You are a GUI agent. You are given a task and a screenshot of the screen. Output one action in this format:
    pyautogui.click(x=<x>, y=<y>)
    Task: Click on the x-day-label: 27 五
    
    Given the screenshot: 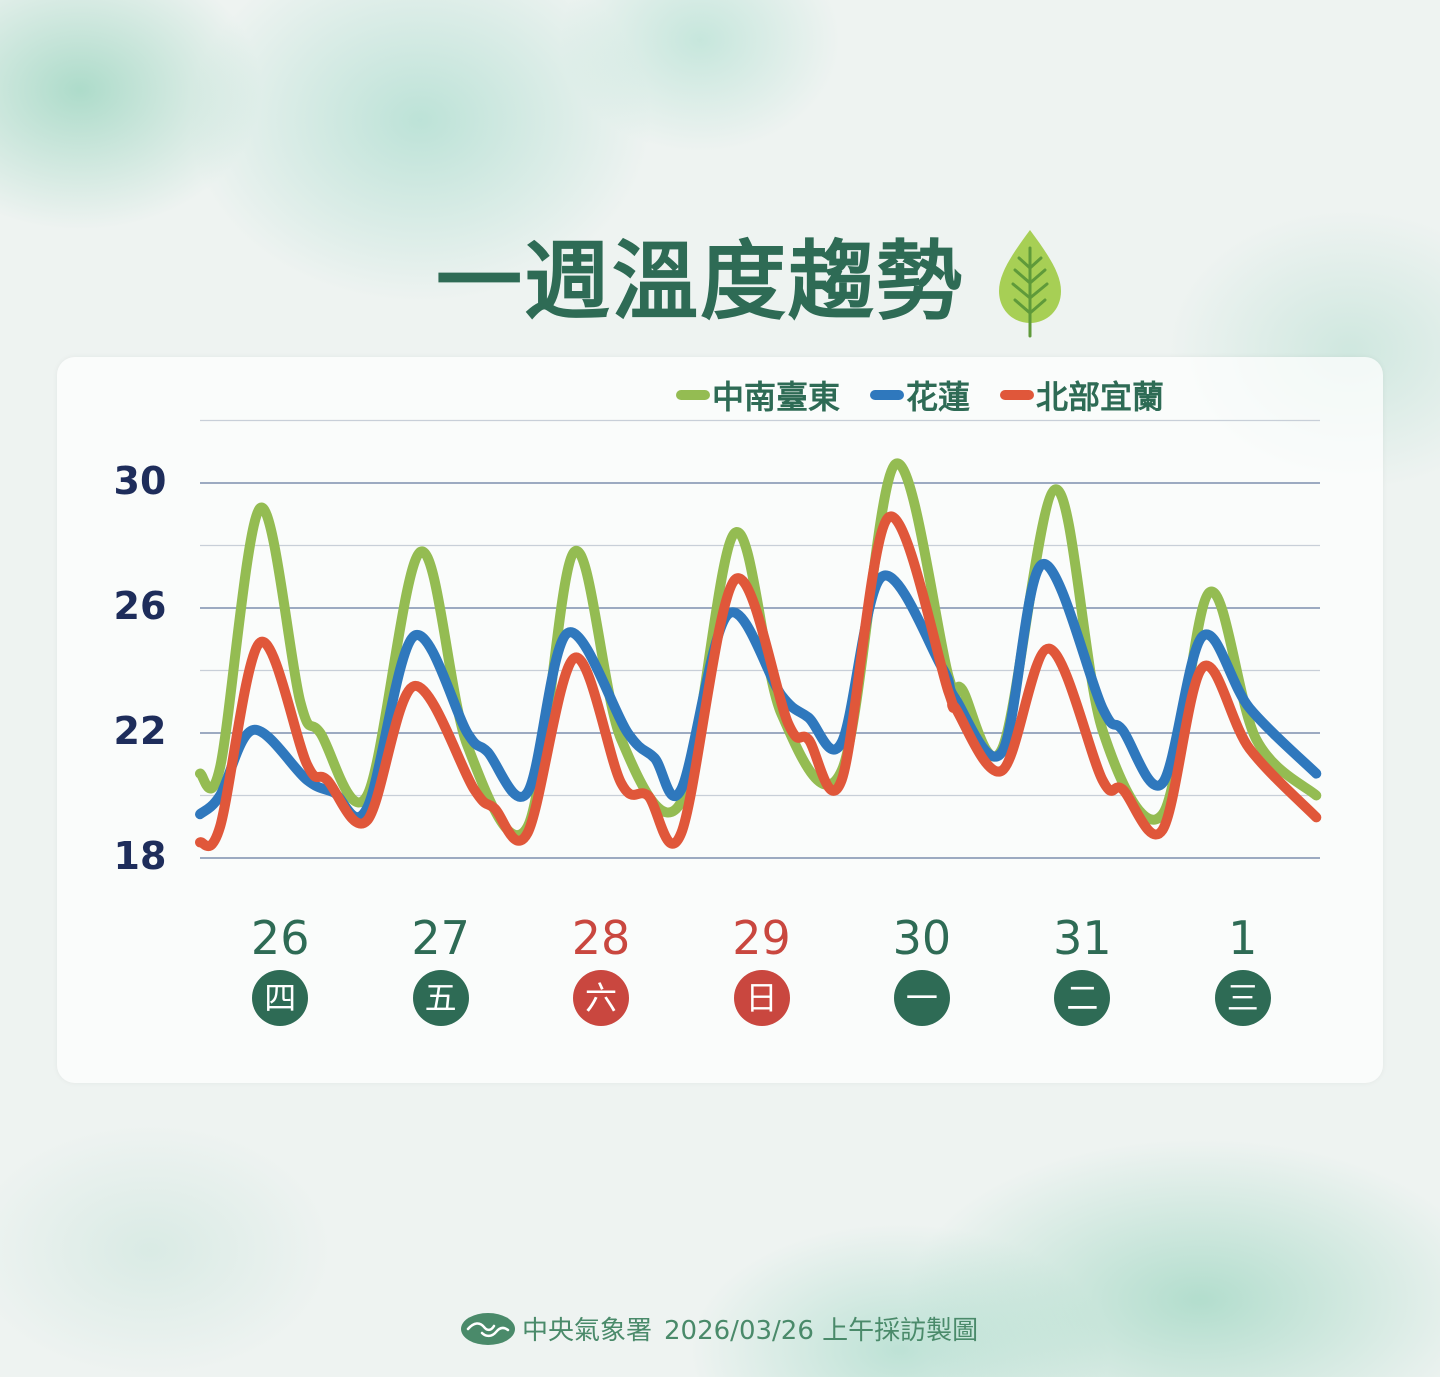 What is the action you would take?
    pyautogui.click(x=441, y=969)
    